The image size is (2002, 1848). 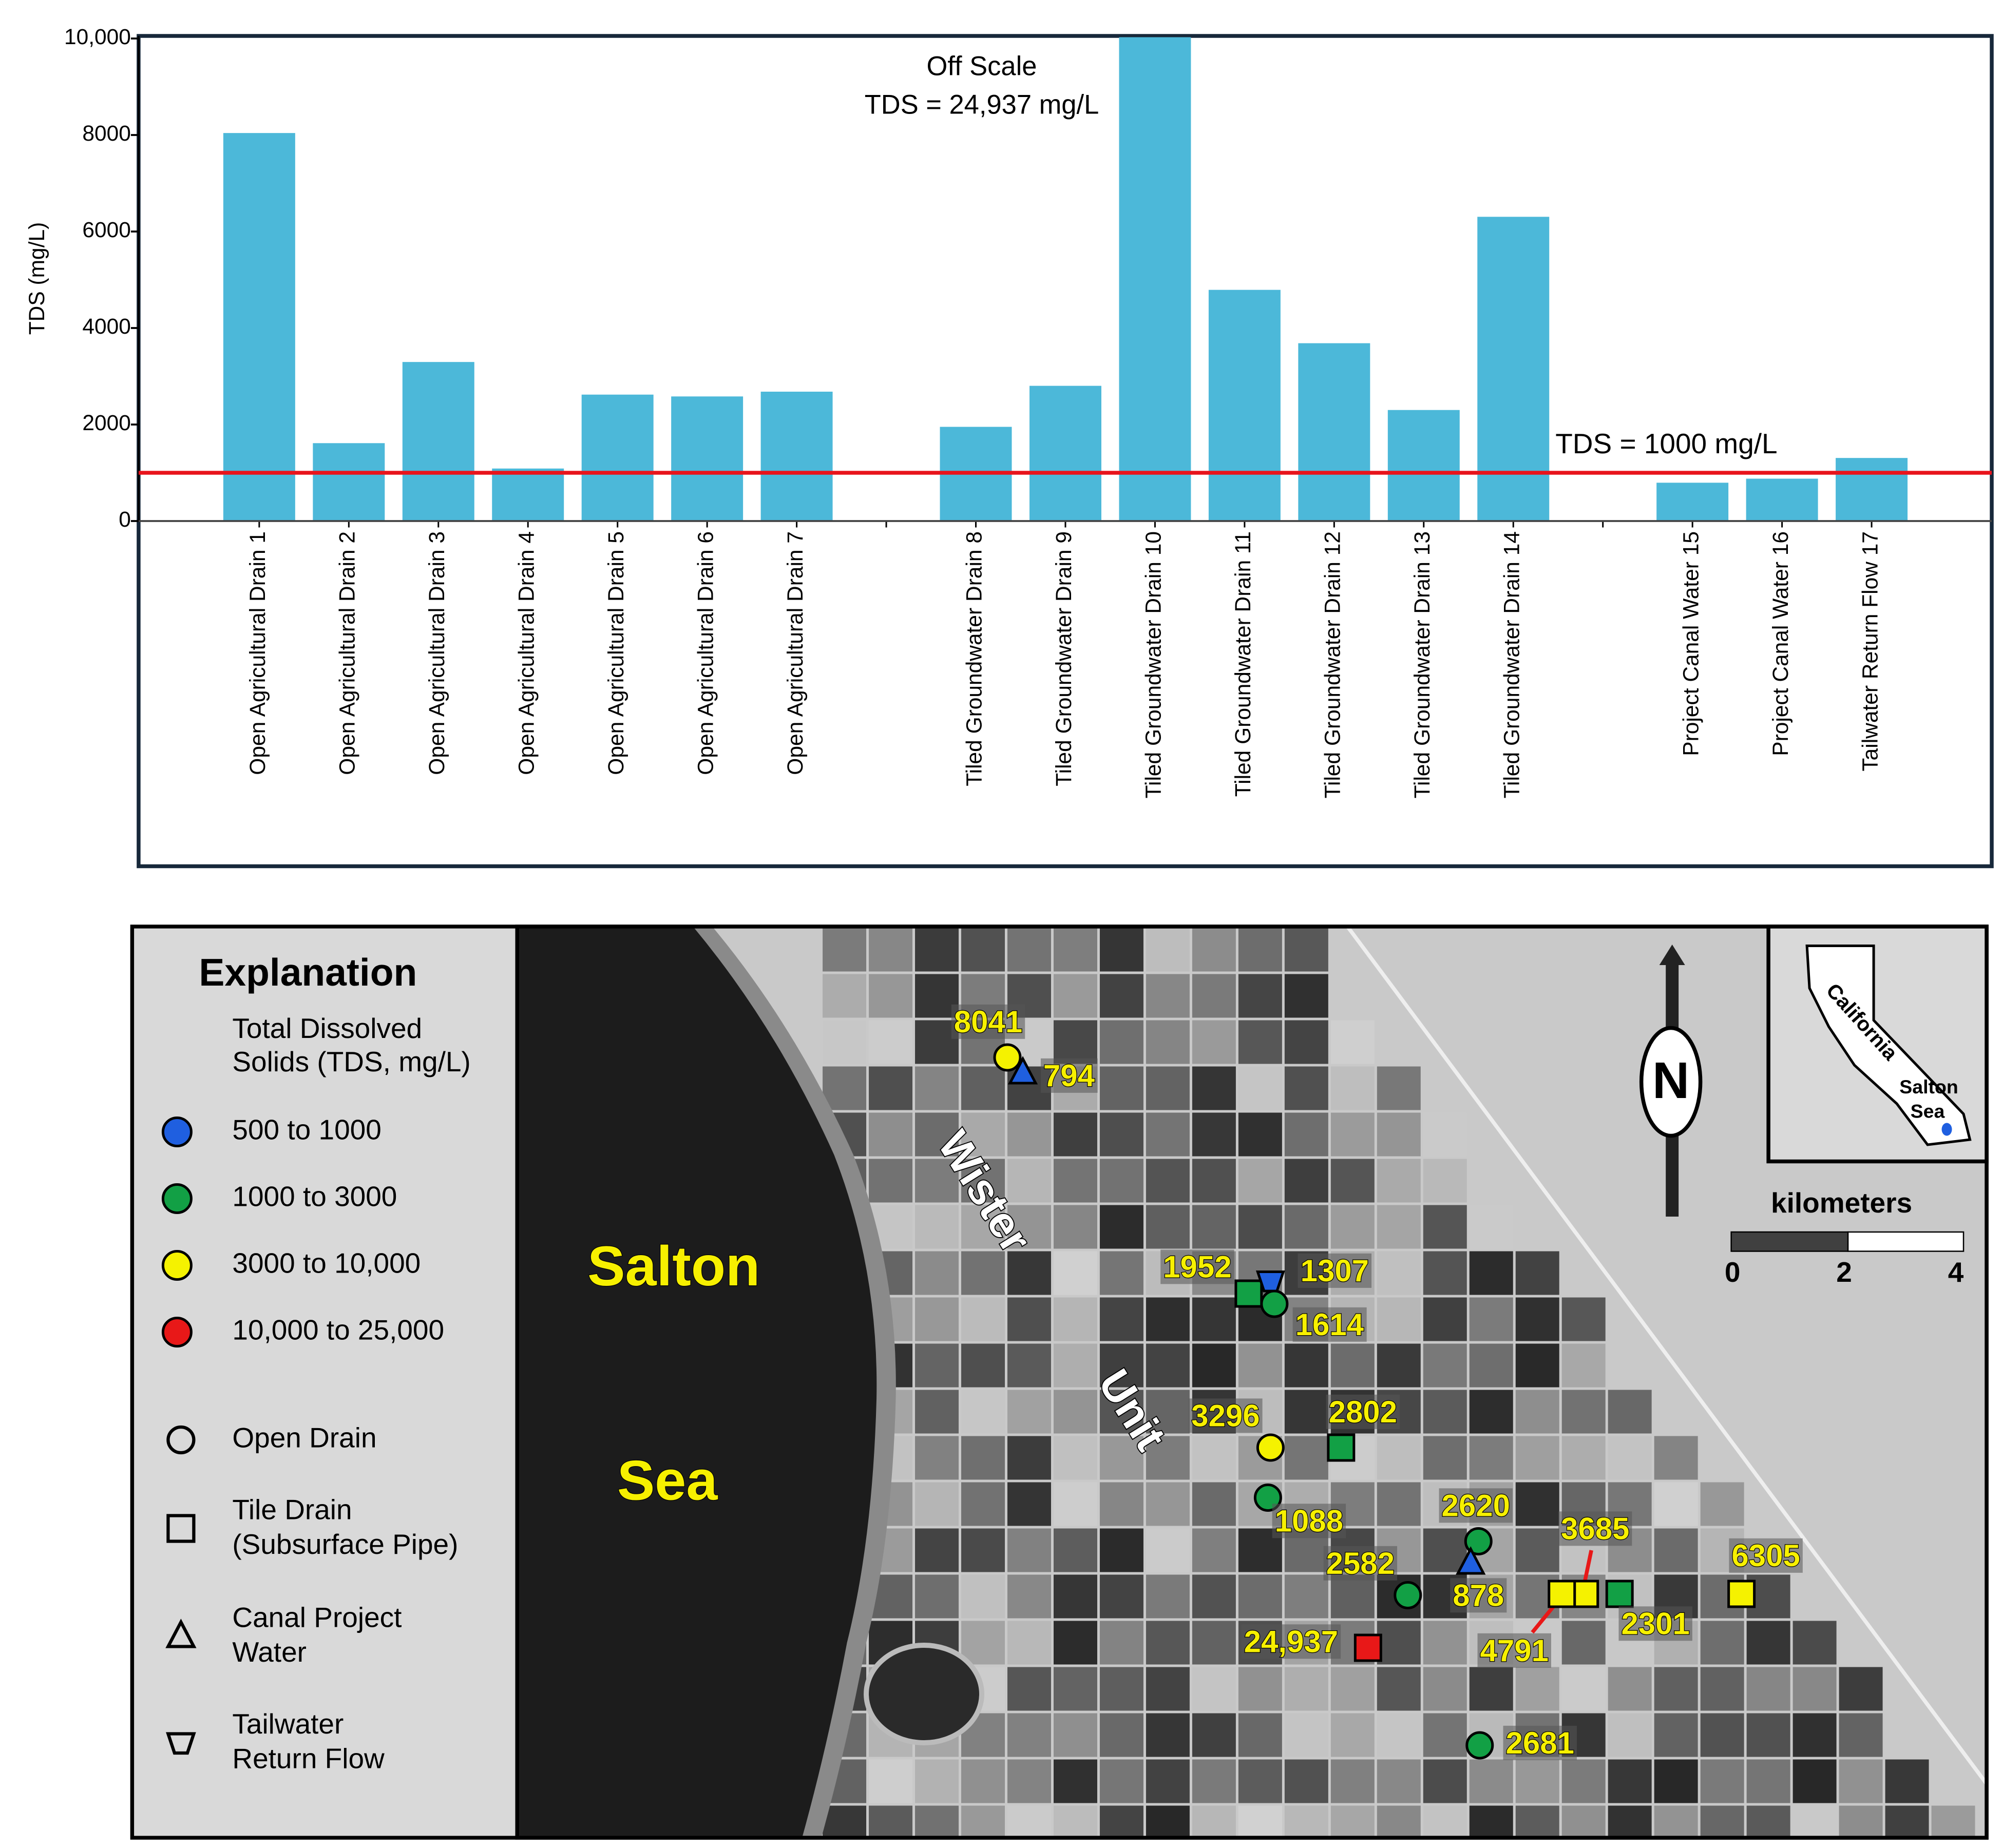 I want to click on legend-label: 500 to 1000, so click(x=306, y=1130).